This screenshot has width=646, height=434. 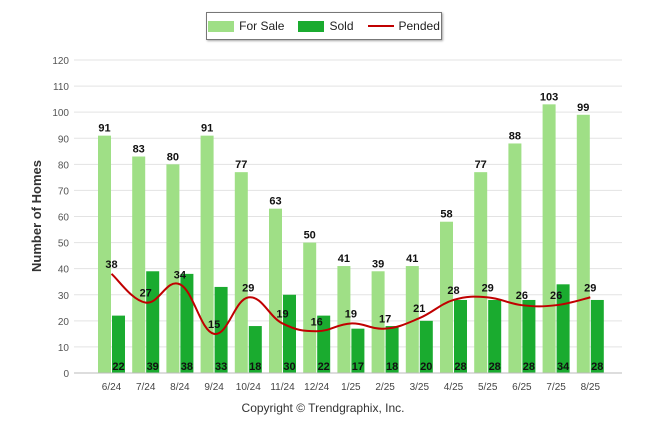 What do you see at coordinates (591, 387) in the screenshot?
I see `x-tick-label: 8/25` at bounding box center [591, 387].